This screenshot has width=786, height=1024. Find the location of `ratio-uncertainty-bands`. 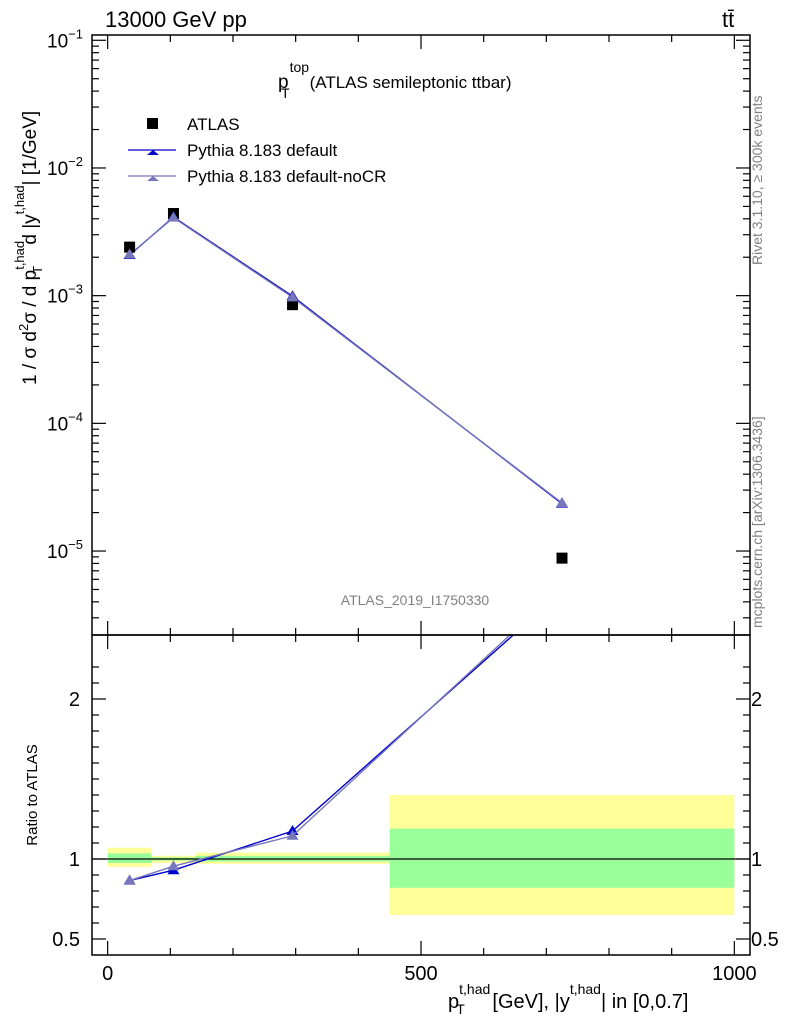

ratio-uncertainty-bands is located at coordinates (421, 855).